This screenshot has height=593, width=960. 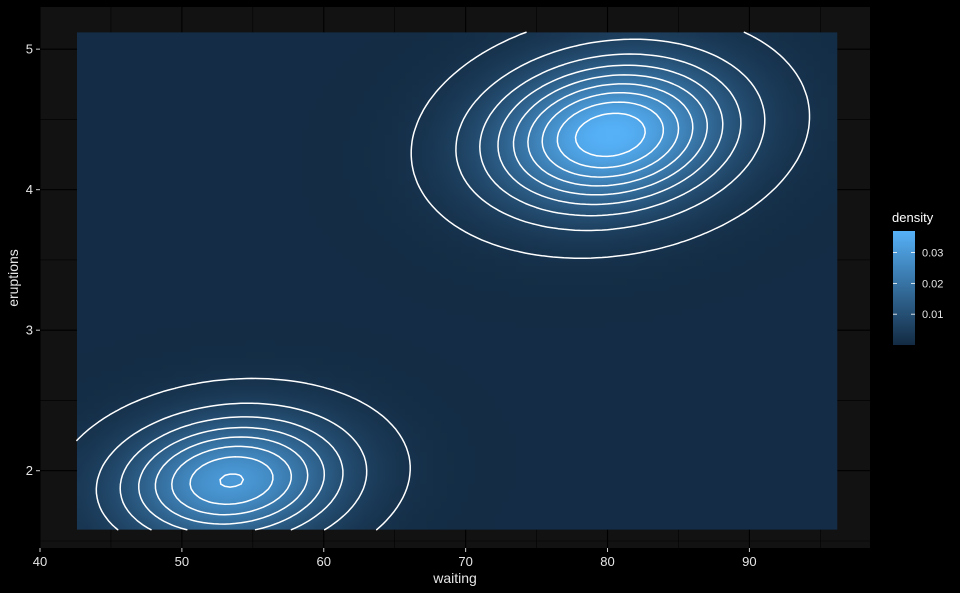 What do you see at coordinates (29, 49) in the screenshot?
I see `y-tick-label: 5` at bounding box center [29, 49].